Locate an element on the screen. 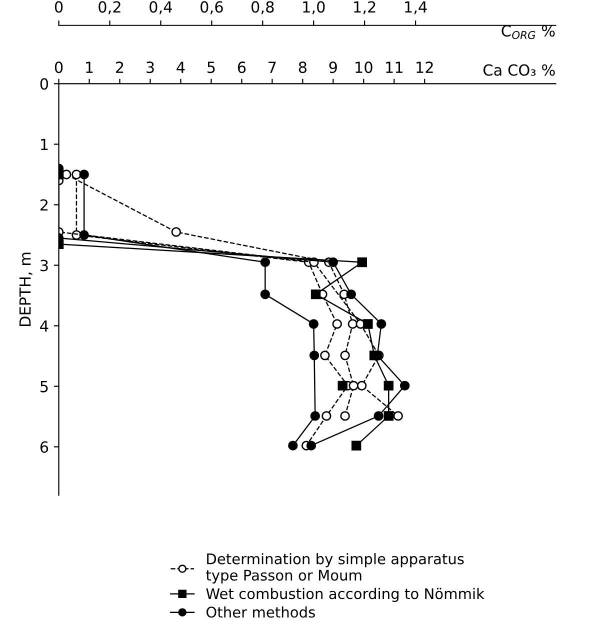 Image resolution: width=606 pixels, height=639 pixels. legend-label: Determination by simple apparatus type Passon or Moum is located at coordinates (335, 568).